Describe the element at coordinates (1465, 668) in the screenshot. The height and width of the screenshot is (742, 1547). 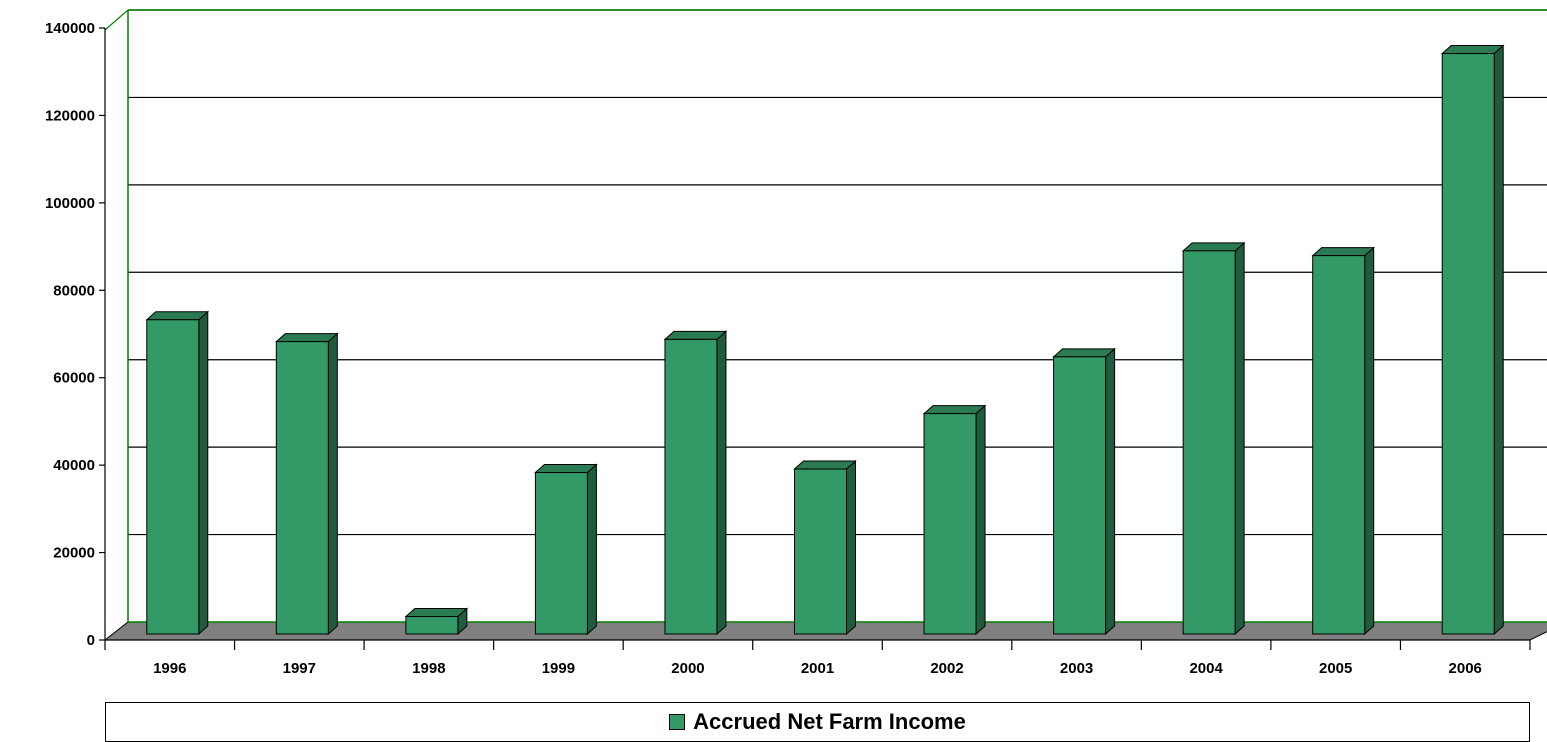
I see `x-tick-label: 2006` at that location.